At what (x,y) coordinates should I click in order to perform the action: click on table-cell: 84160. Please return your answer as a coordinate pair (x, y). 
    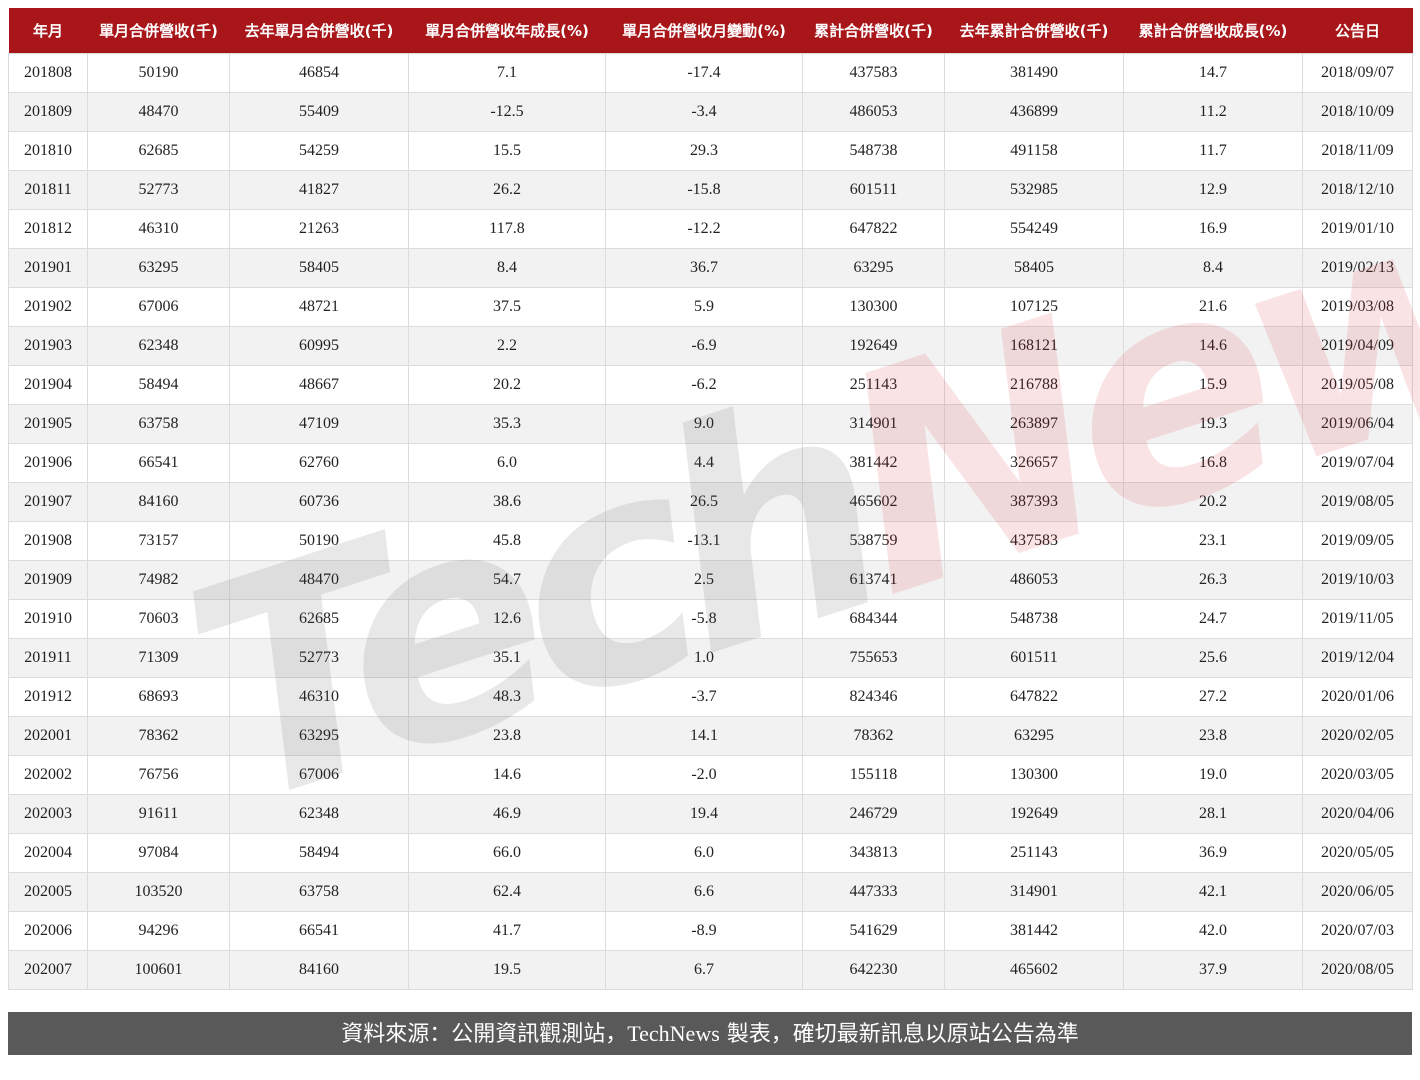
    Looking at the image, I should click on (158, 502).